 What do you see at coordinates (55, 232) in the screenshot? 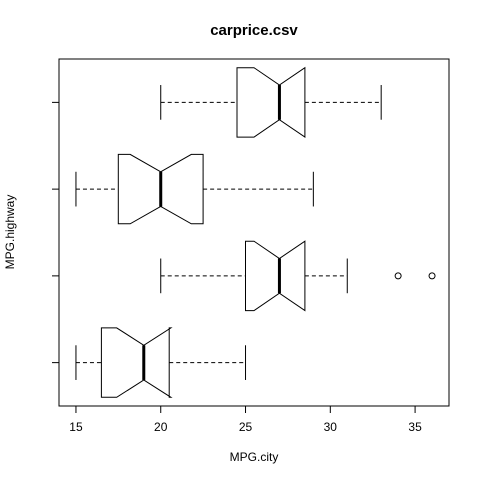
I see `y-axis` at bounding box center [55, 232].